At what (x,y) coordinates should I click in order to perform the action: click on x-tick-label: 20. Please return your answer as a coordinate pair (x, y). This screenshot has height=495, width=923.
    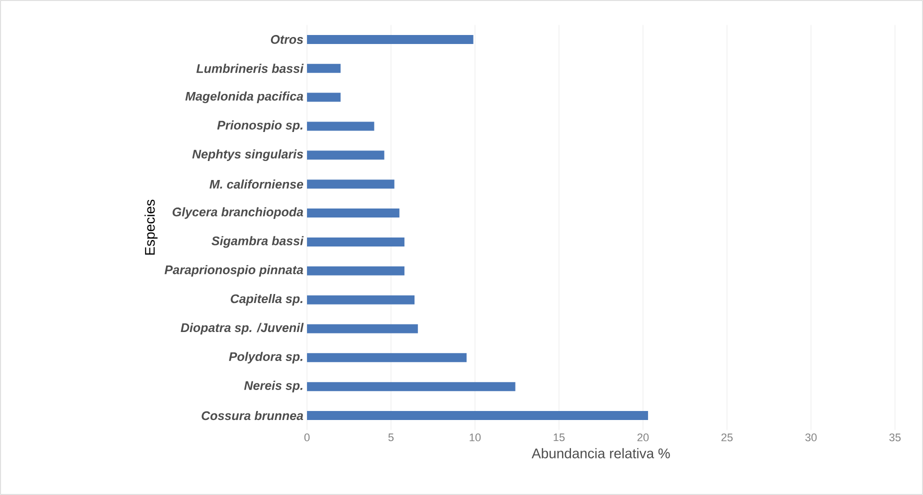
    Looking at the image, I should click on (643, 438).